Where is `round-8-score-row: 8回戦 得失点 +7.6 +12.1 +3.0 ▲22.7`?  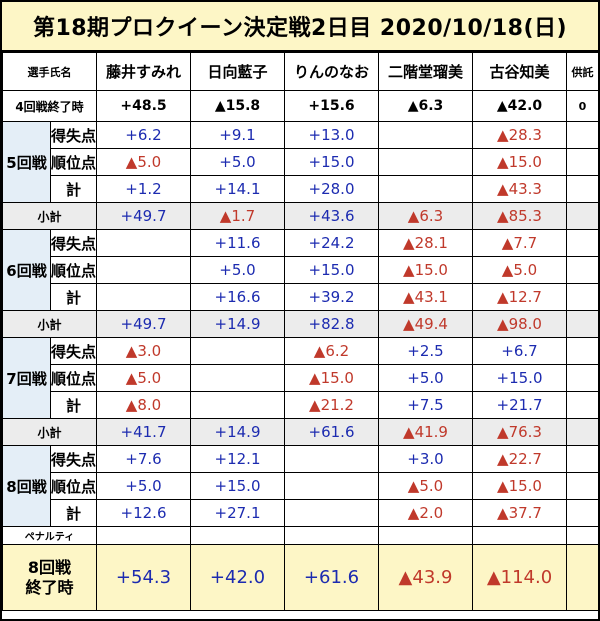
round-8-score-row: 8回戦 得失点 +7.6 +12.1 +3.0 ▲22.7 is located at coordinates (300, 486).